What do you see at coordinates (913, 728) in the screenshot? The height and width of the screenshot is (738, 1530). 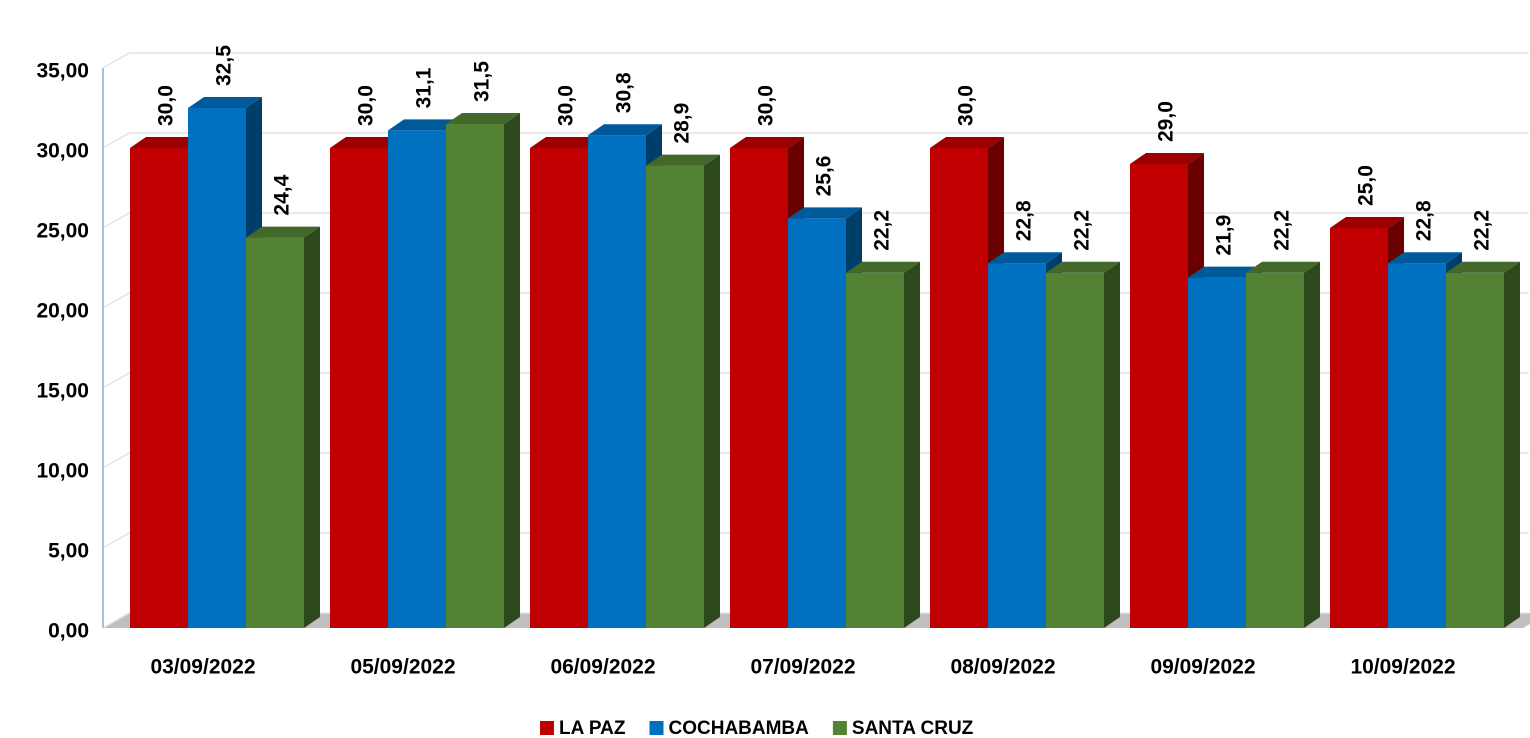 I see `legend-label: SANTA CRUZ` at bounding box center [913, 728].